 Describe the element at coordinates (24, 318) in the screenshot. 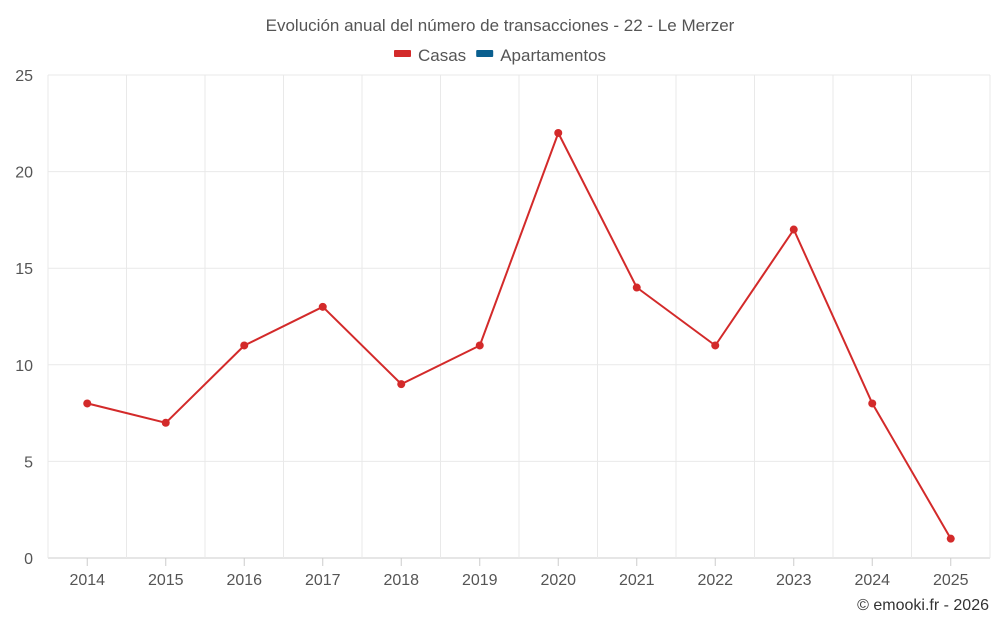

I see `y-axis: 0 5 10 15 20 25` at that location.